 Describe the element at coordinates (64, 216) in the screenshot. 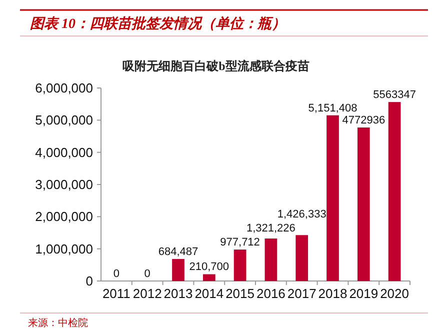

I see `y-tick-label: 2,000,000` at that location.